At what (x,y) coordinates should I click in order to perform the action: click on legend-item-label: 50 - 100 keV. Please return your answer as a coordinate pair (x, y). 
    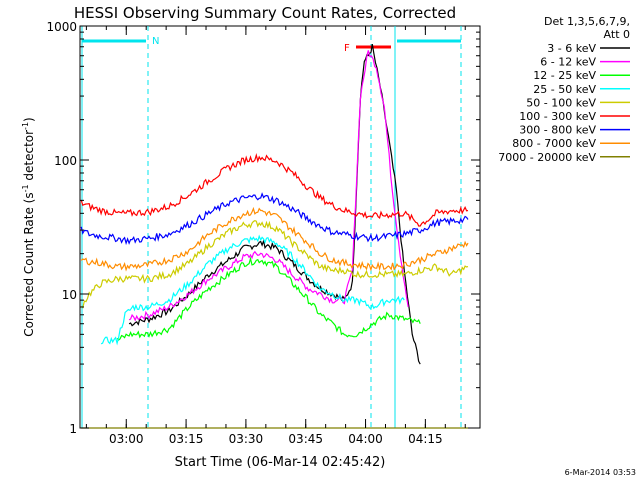
    Looking at the image, I should click on (561, 102).